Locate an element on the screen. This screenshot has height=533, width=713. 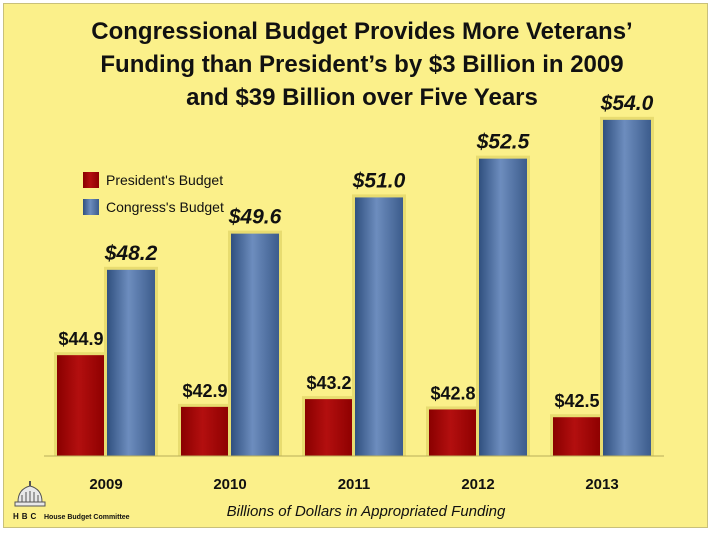
logo-abbr: HBC is located at coordinates (26, 516).